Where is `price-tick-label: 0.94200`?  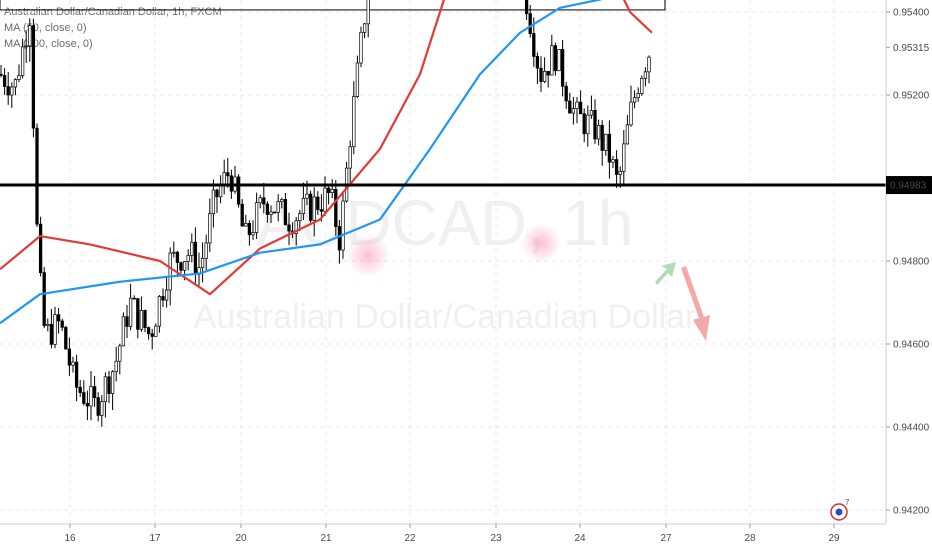 price-tick-label: 0.94200 is located at coordinates (911, 511).